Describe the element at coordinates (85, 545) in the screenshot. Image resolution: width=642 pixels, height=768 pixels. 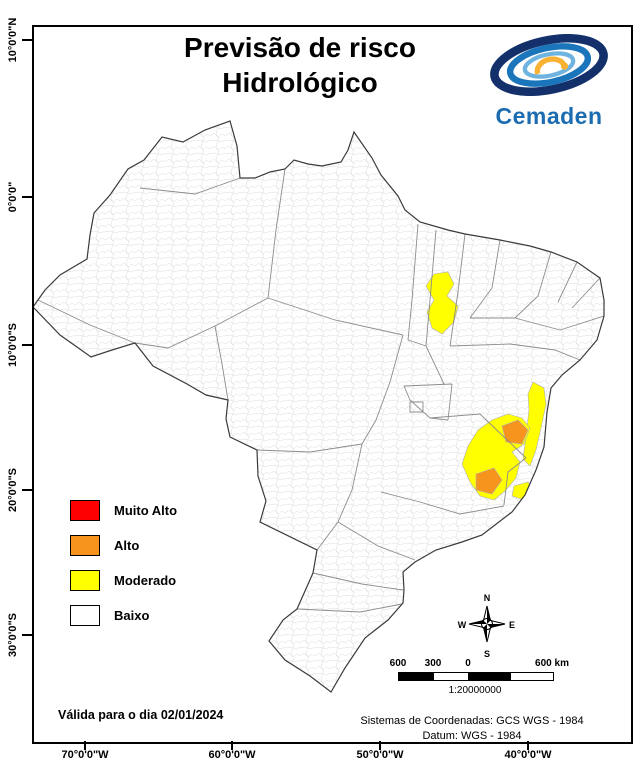
I see `legend-swatch-alto` at that location.